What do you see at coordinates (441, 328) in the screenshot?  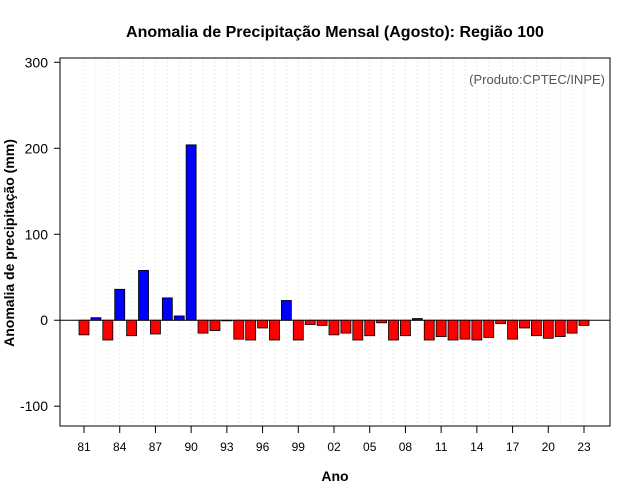 I see `bar-2011` at bounding box center [441, 328].